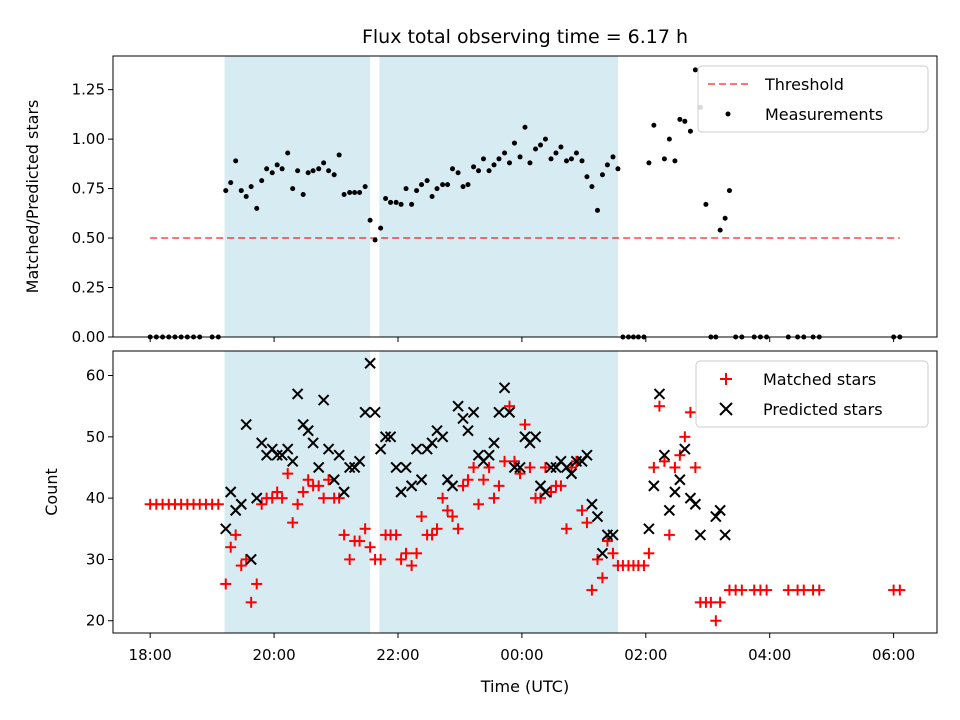 Image resolution: width=960 pixels, height=720 pixels. What do you see at coordinates (823, 409) in the screenshot?
I see `predicted-legend-label: Predicted stars` at bounding box center [823, 409].